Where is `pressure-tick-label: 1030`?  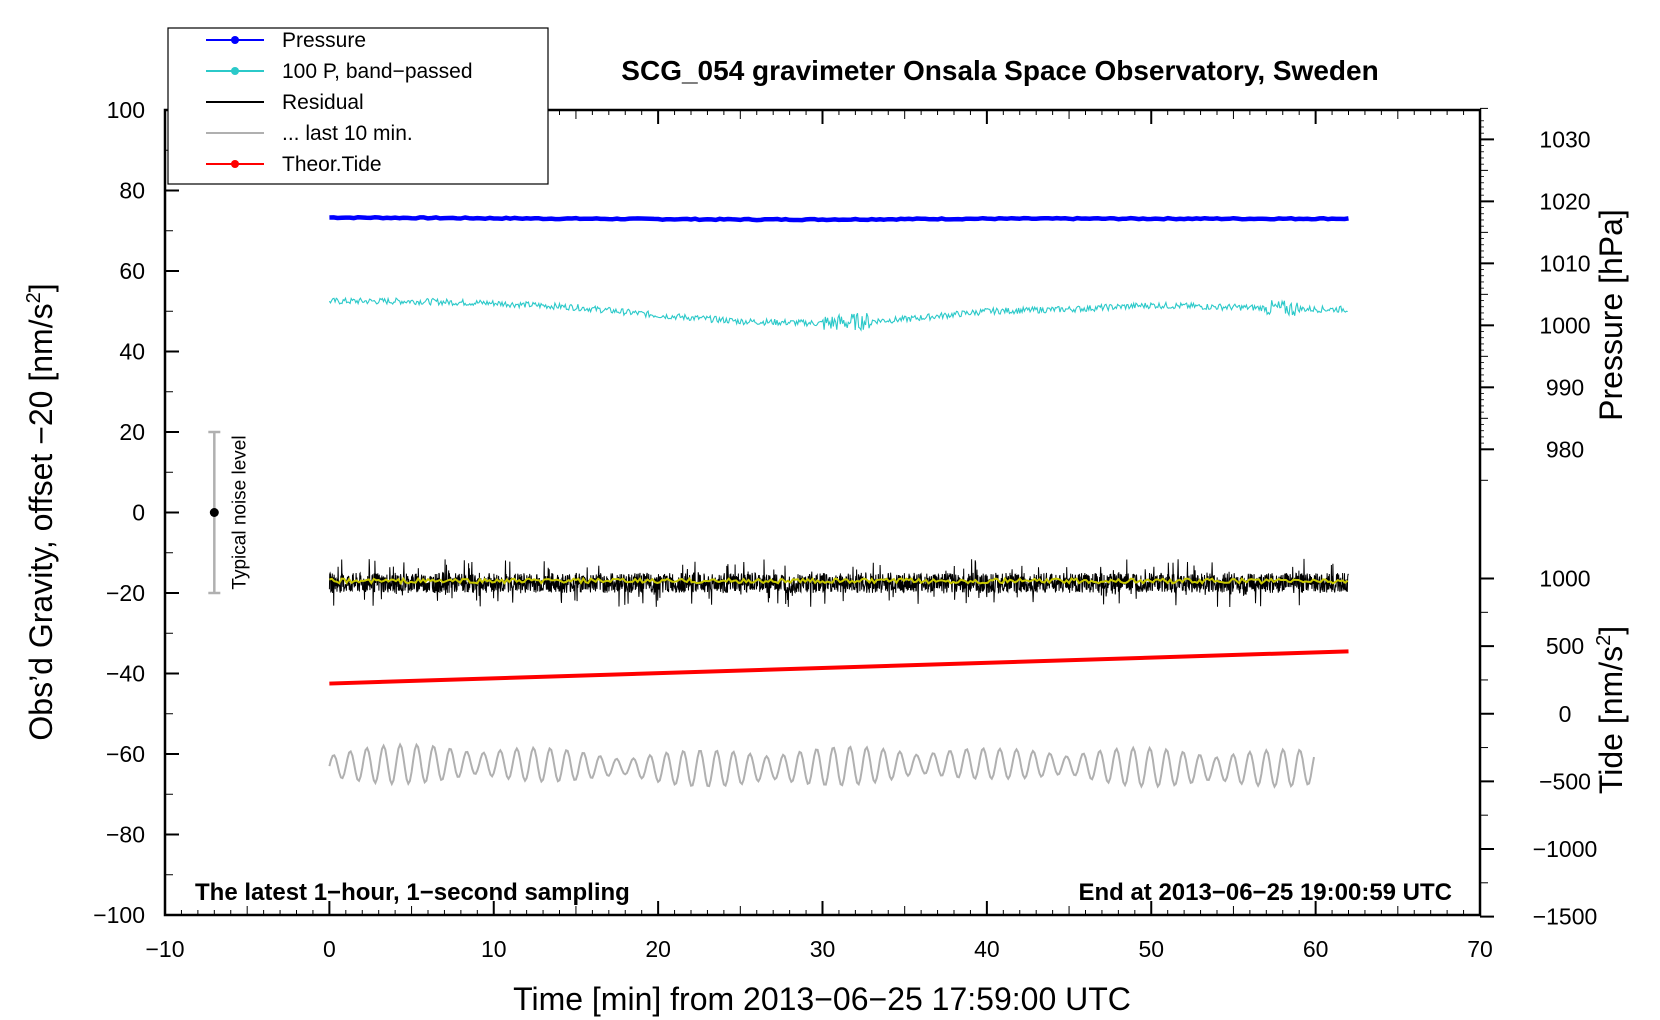 pressure-tick-label: 1030 is located at coordinates (1564, 139).